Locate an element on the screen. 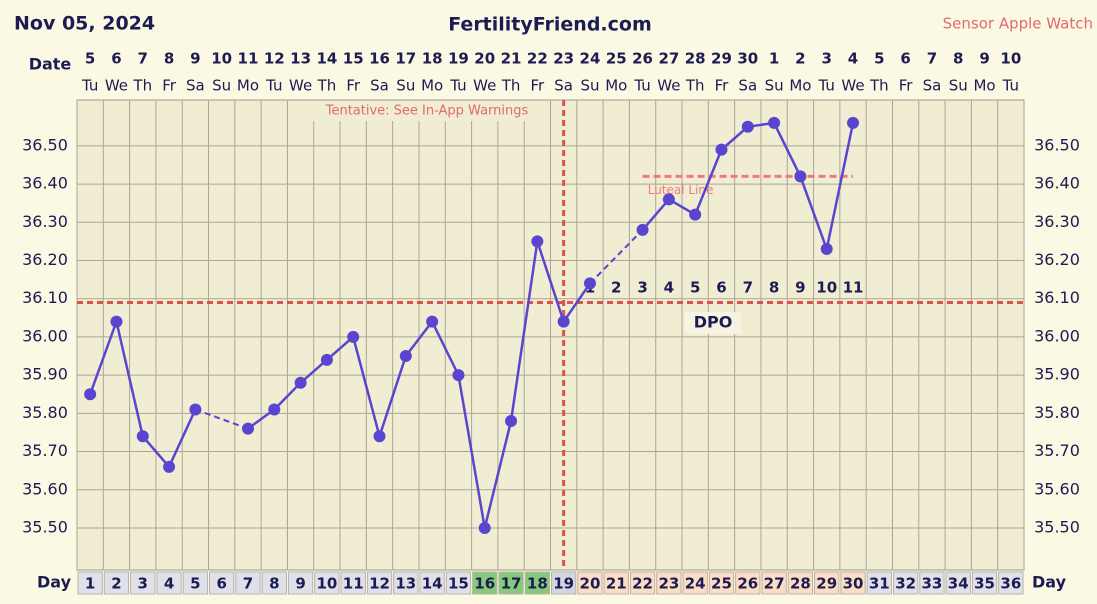 This screenshot has height=604, width=1097. date-label: 19 is located at coordinates (458, 59).